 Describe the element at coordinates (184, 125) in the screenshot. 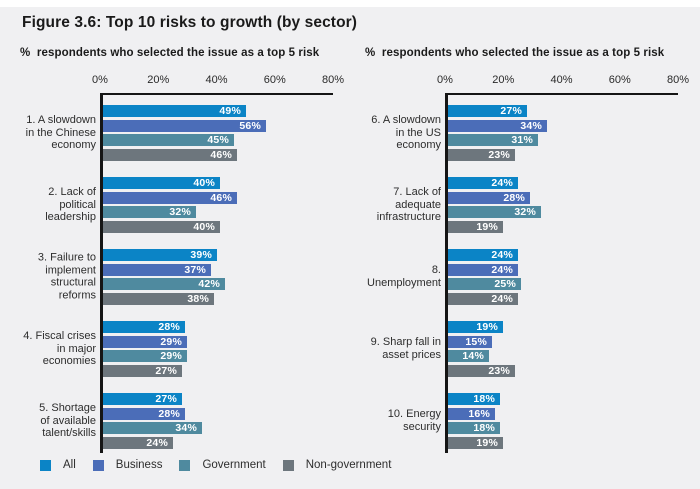

I see `bar-business: 56%` at that location.